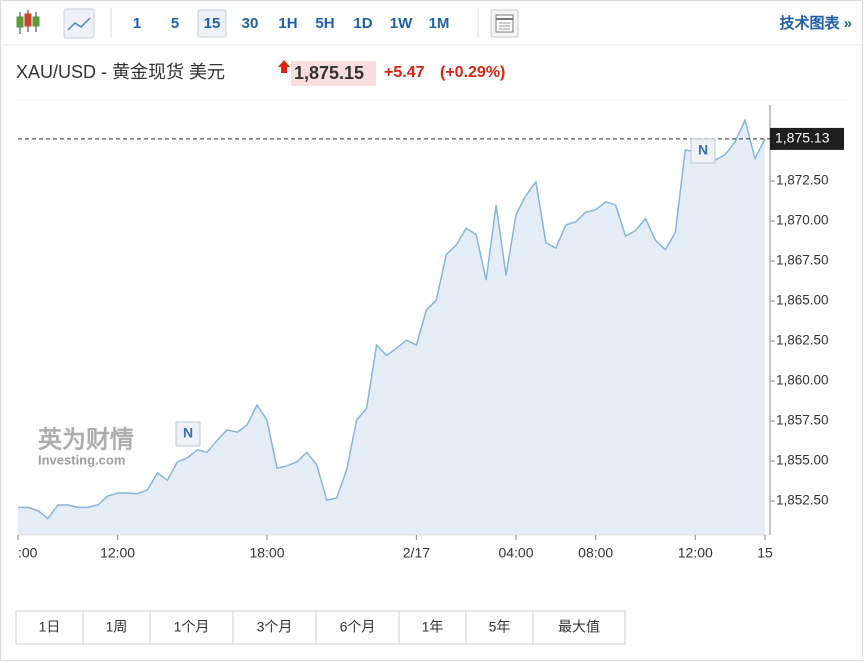 The width and height of the screenshot is (864, 662). I want to click on range-button: 1日, so click(50, 627).